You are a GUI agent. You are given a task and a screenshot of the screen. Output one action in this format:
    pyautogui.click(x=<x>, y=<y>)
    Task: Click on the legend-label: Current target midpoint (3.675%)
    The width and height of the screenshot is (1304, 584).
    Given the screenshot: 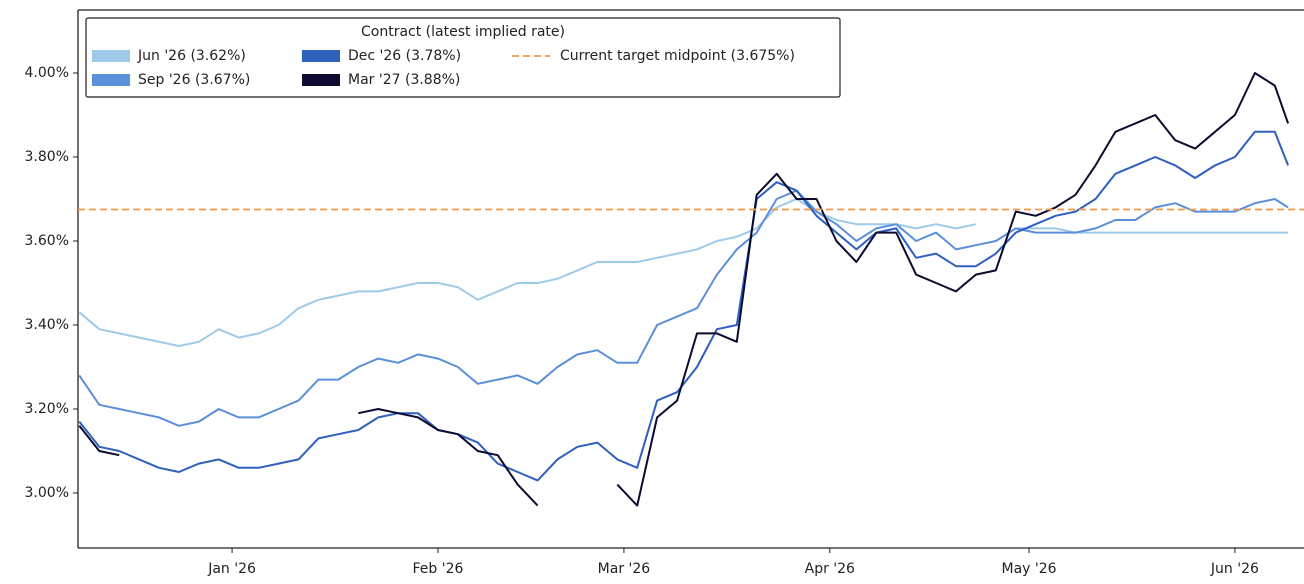 What is the action you would take?
    pyautogui.click(x=677, y=56)
    